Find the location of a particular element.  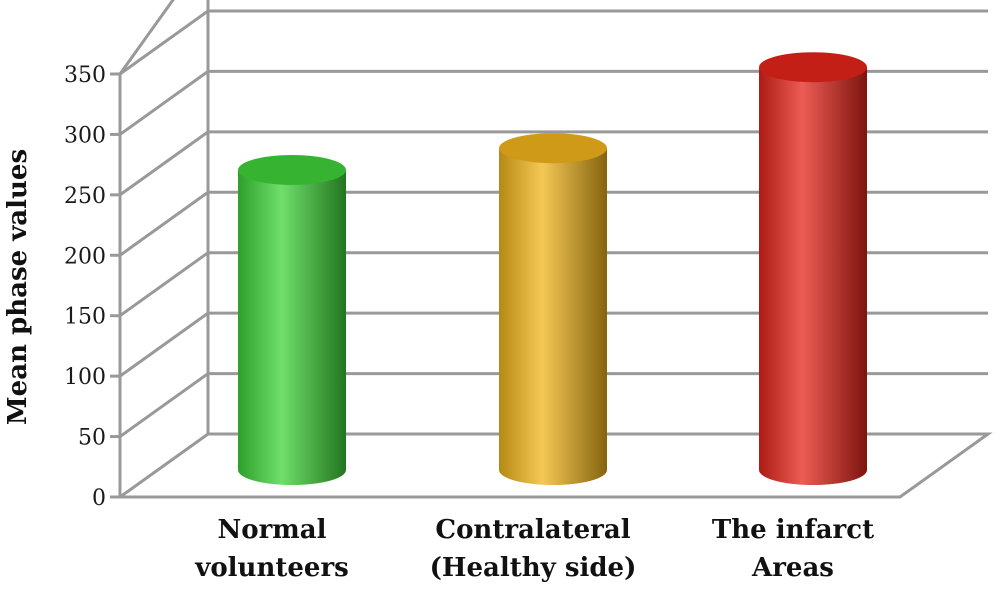

y-tick-label: 50 is located at coordinates (92, 438).